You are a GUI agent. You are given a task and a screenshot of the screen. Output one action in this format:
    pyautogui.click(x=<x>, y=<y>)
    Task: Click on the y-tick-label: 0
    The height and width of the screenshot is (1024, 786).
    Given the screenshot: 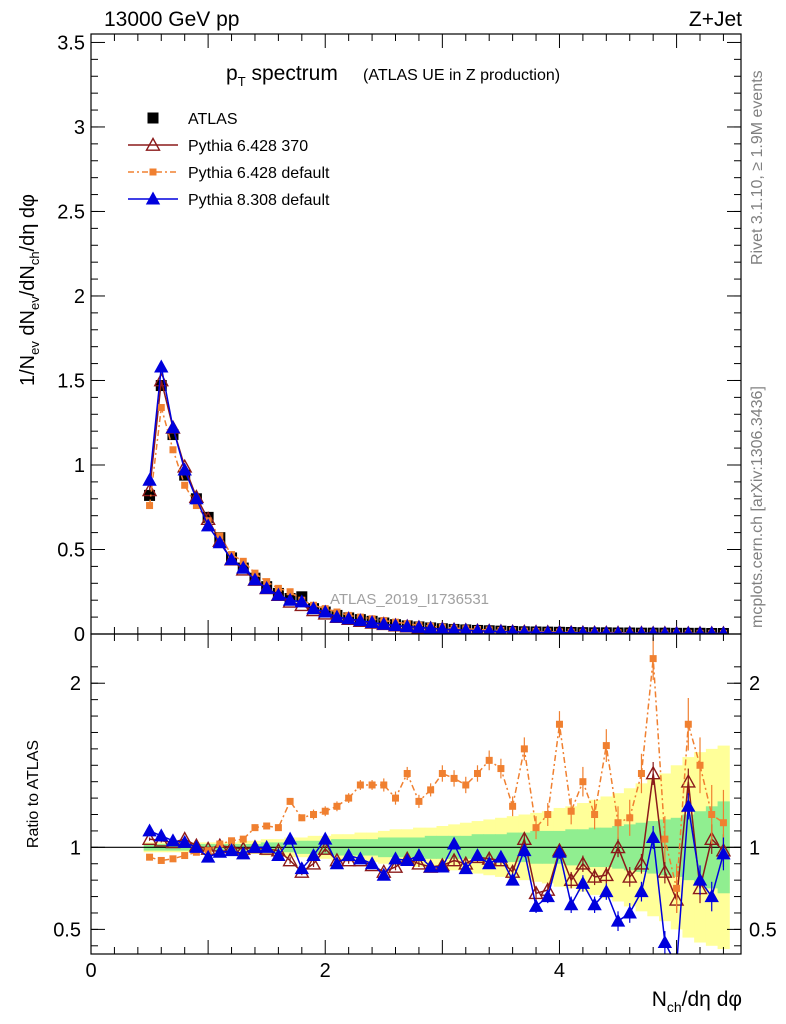 What is the action you would take?
    pyautogui.click(x=79, y=635)
    